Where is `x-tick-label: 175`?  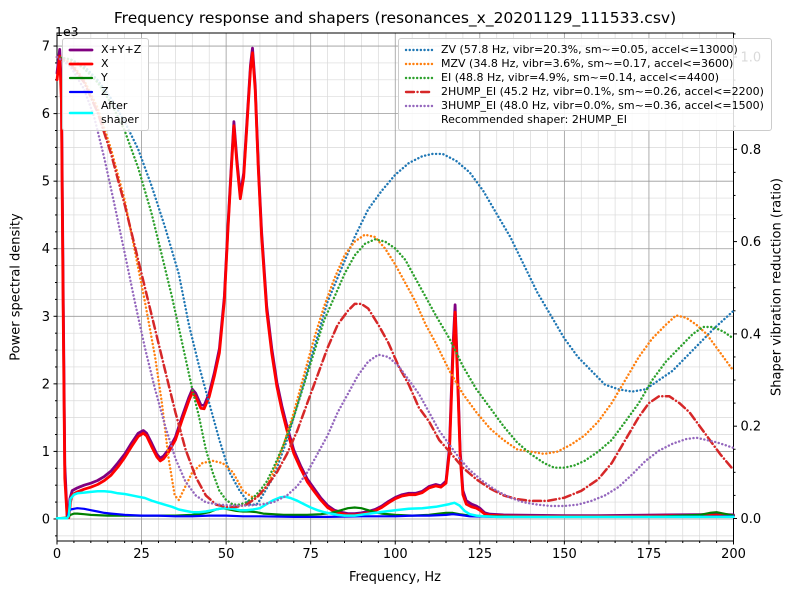
x-tick-label: 175 is located at coordinates (649, 554).